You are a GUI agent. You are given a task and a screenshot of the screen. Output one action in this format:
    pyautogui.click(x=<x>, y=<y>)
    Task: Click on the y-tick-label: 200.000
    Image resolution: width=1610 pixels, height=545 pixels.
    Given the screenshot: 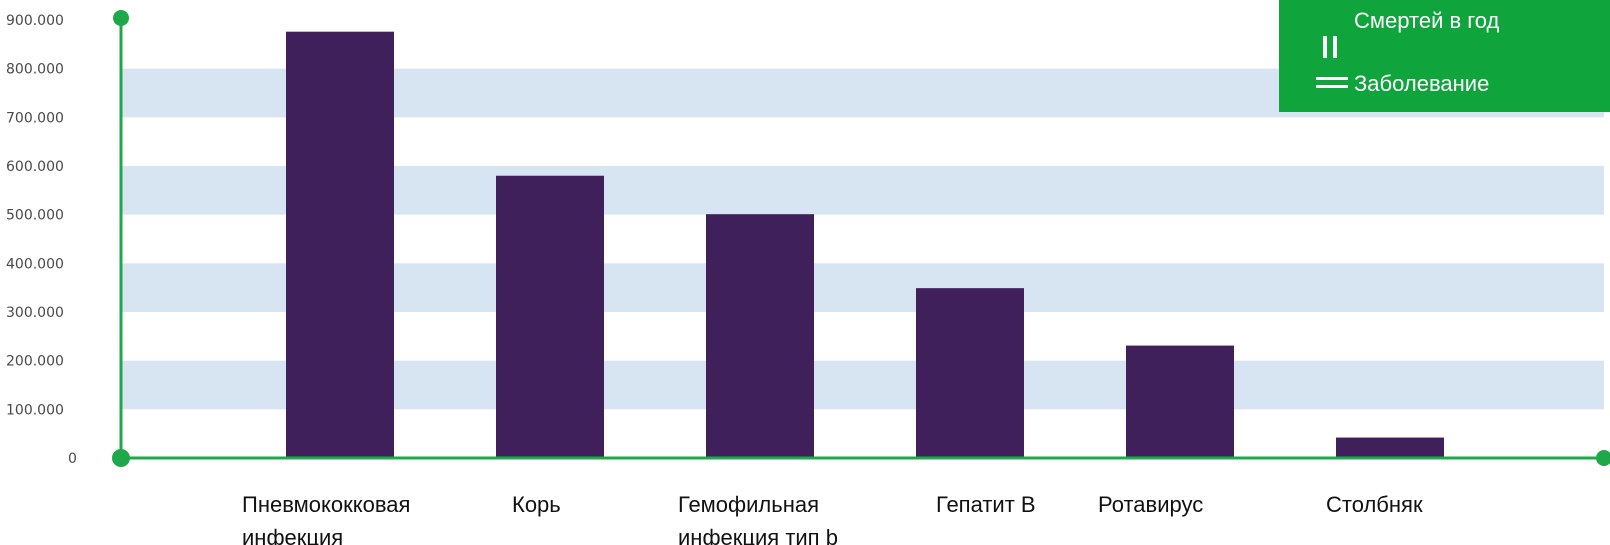 What is the action you would take?
    pyautogui.click(x=35, y=362)
    